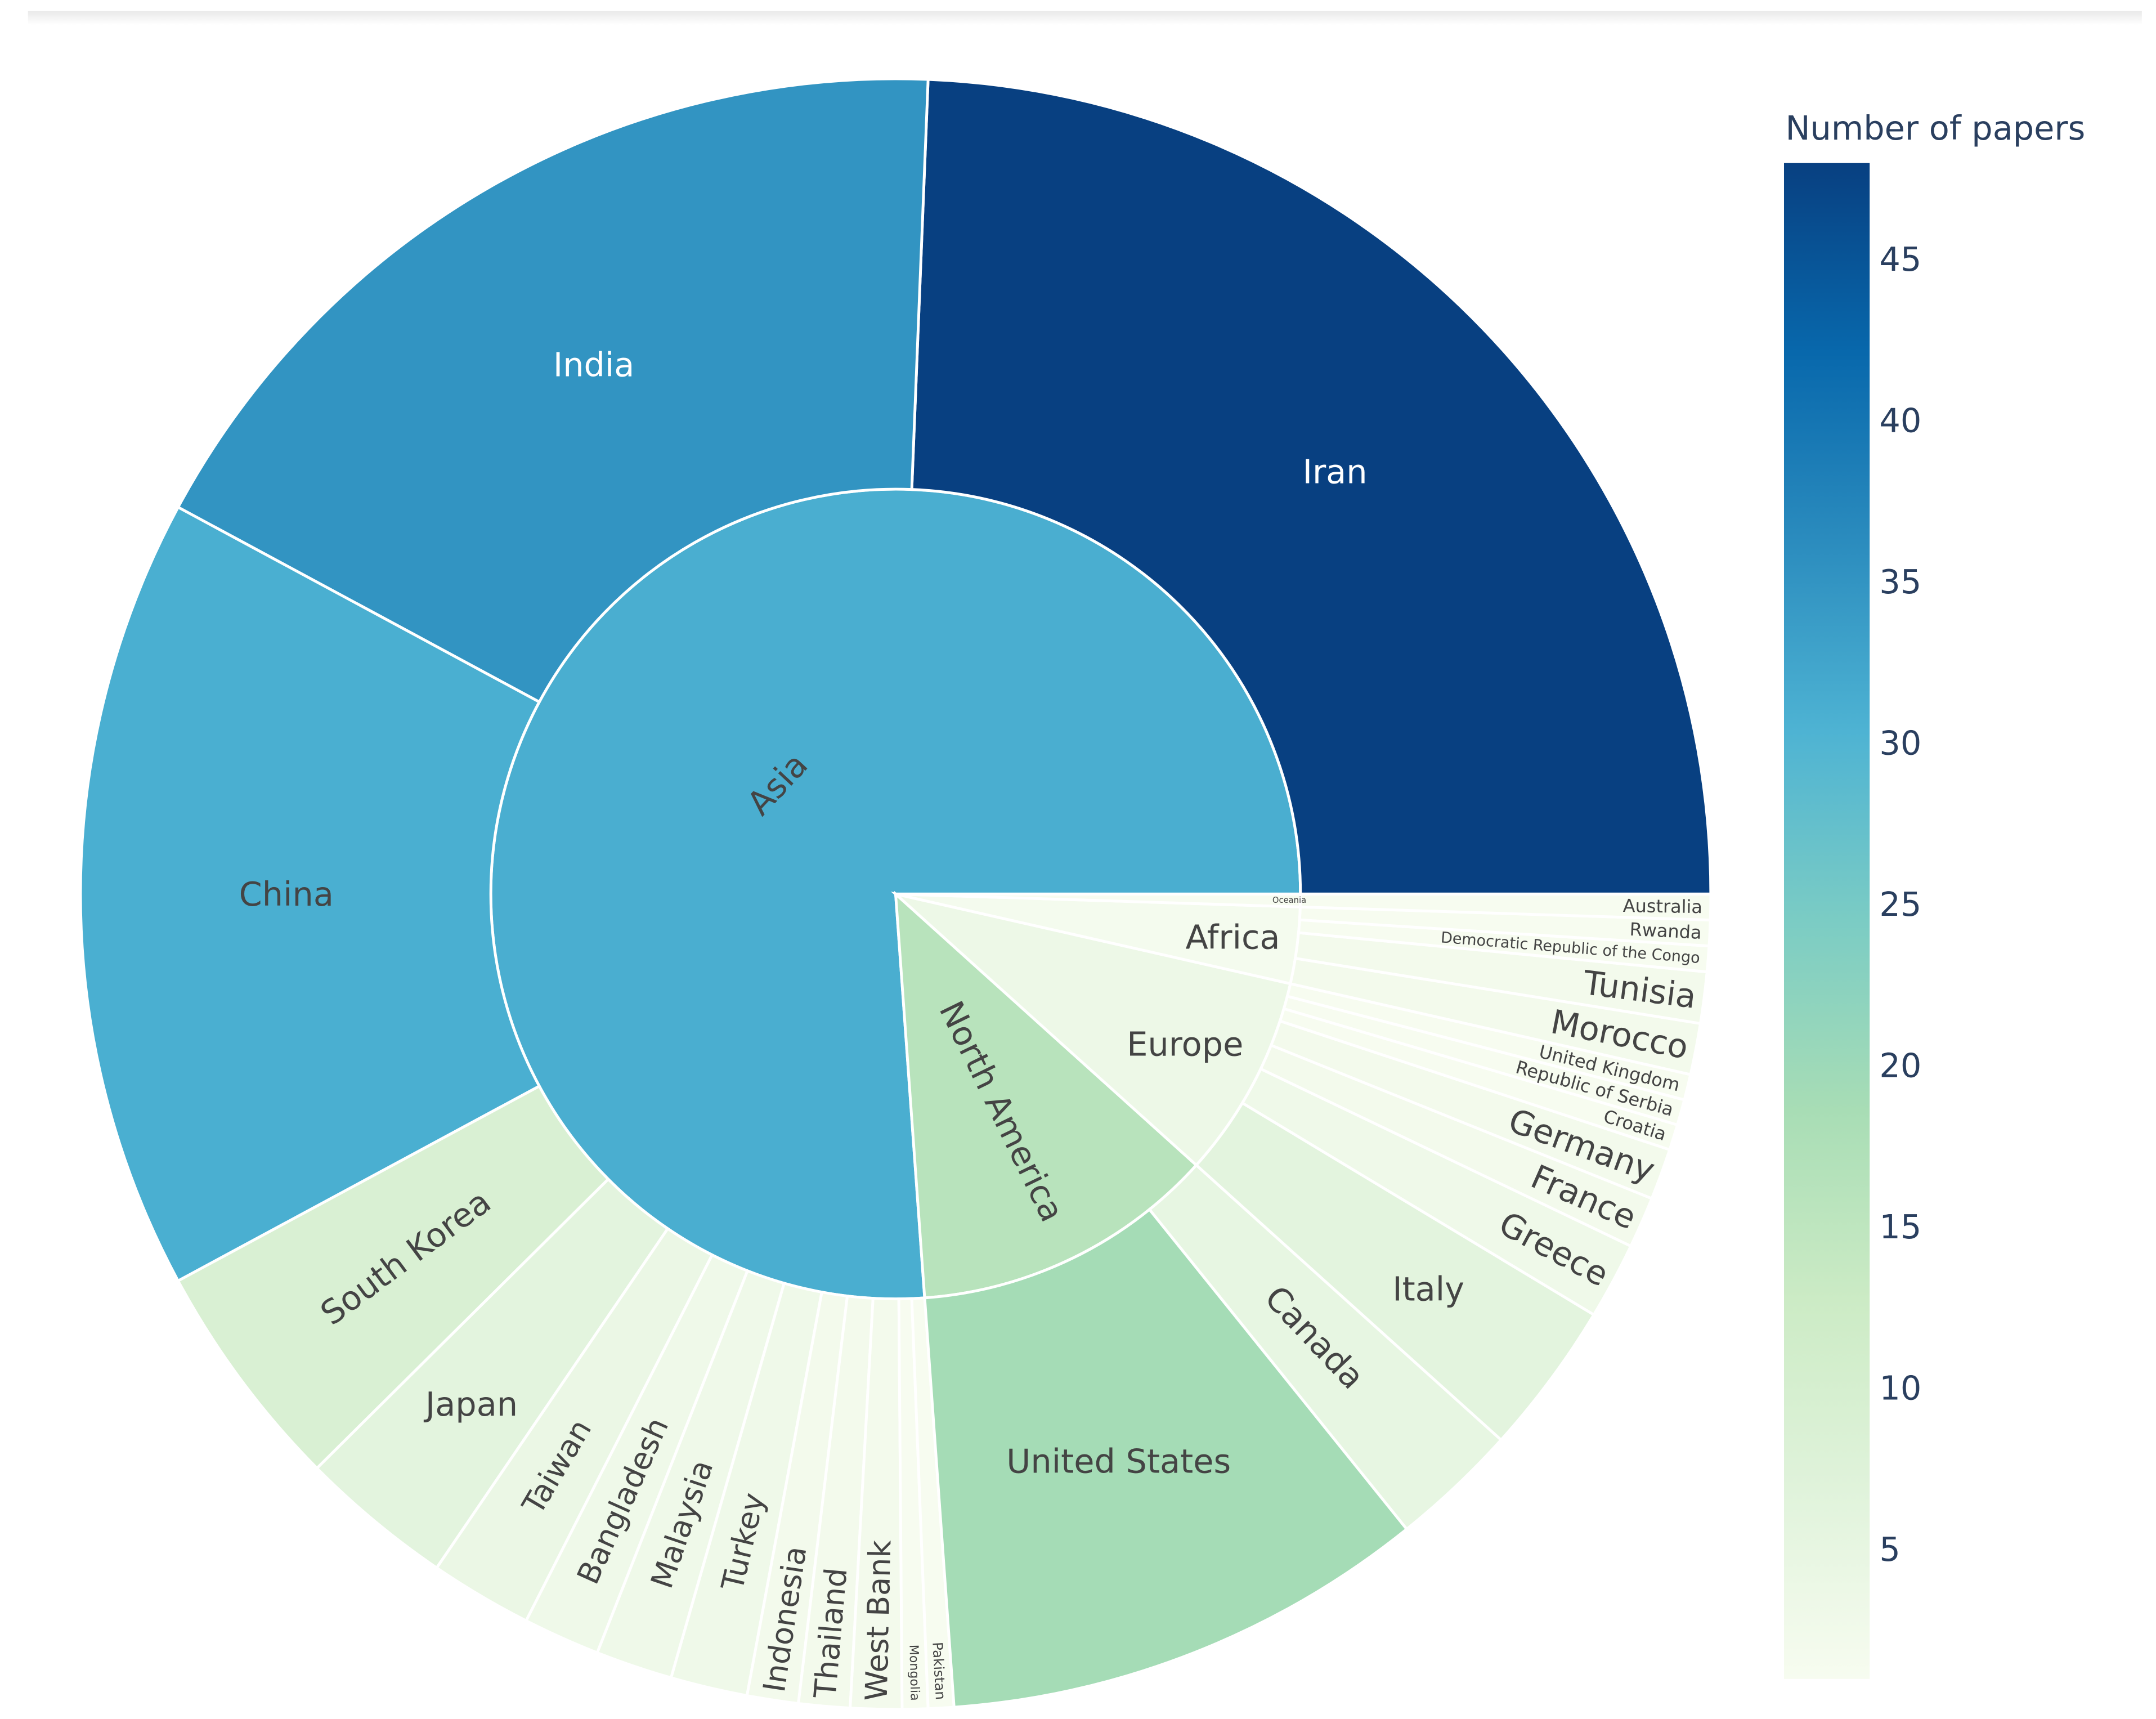  I want to click on country-label-china: China, so click(286, 894).